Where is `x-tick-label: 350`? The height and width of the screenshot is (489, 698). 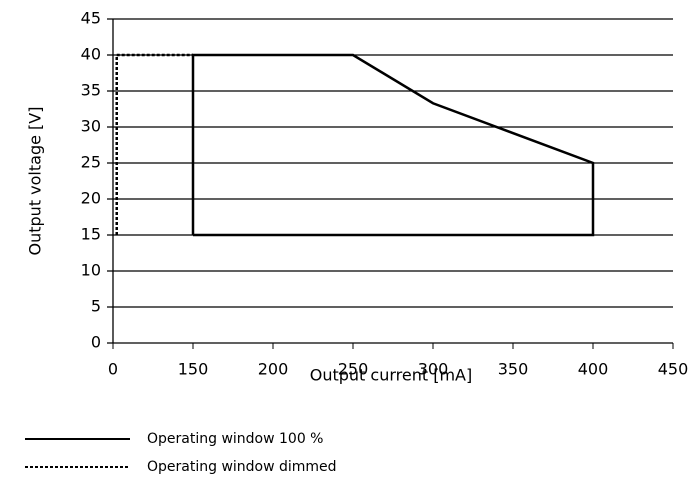
x-tick-label: 350 is located at coordinates (513, 369).